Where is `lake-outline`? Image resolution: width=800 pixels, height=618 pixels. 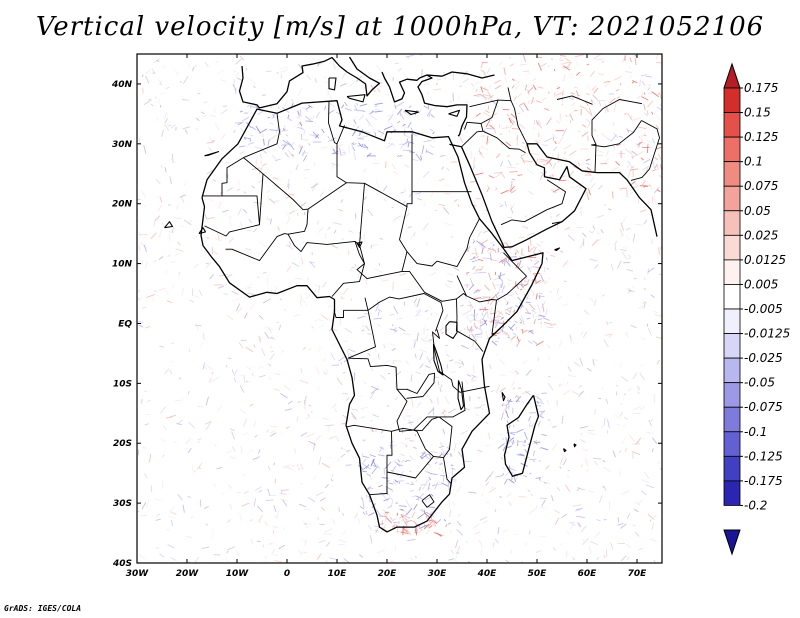
lake-outline is located at coordinates (438, 359).